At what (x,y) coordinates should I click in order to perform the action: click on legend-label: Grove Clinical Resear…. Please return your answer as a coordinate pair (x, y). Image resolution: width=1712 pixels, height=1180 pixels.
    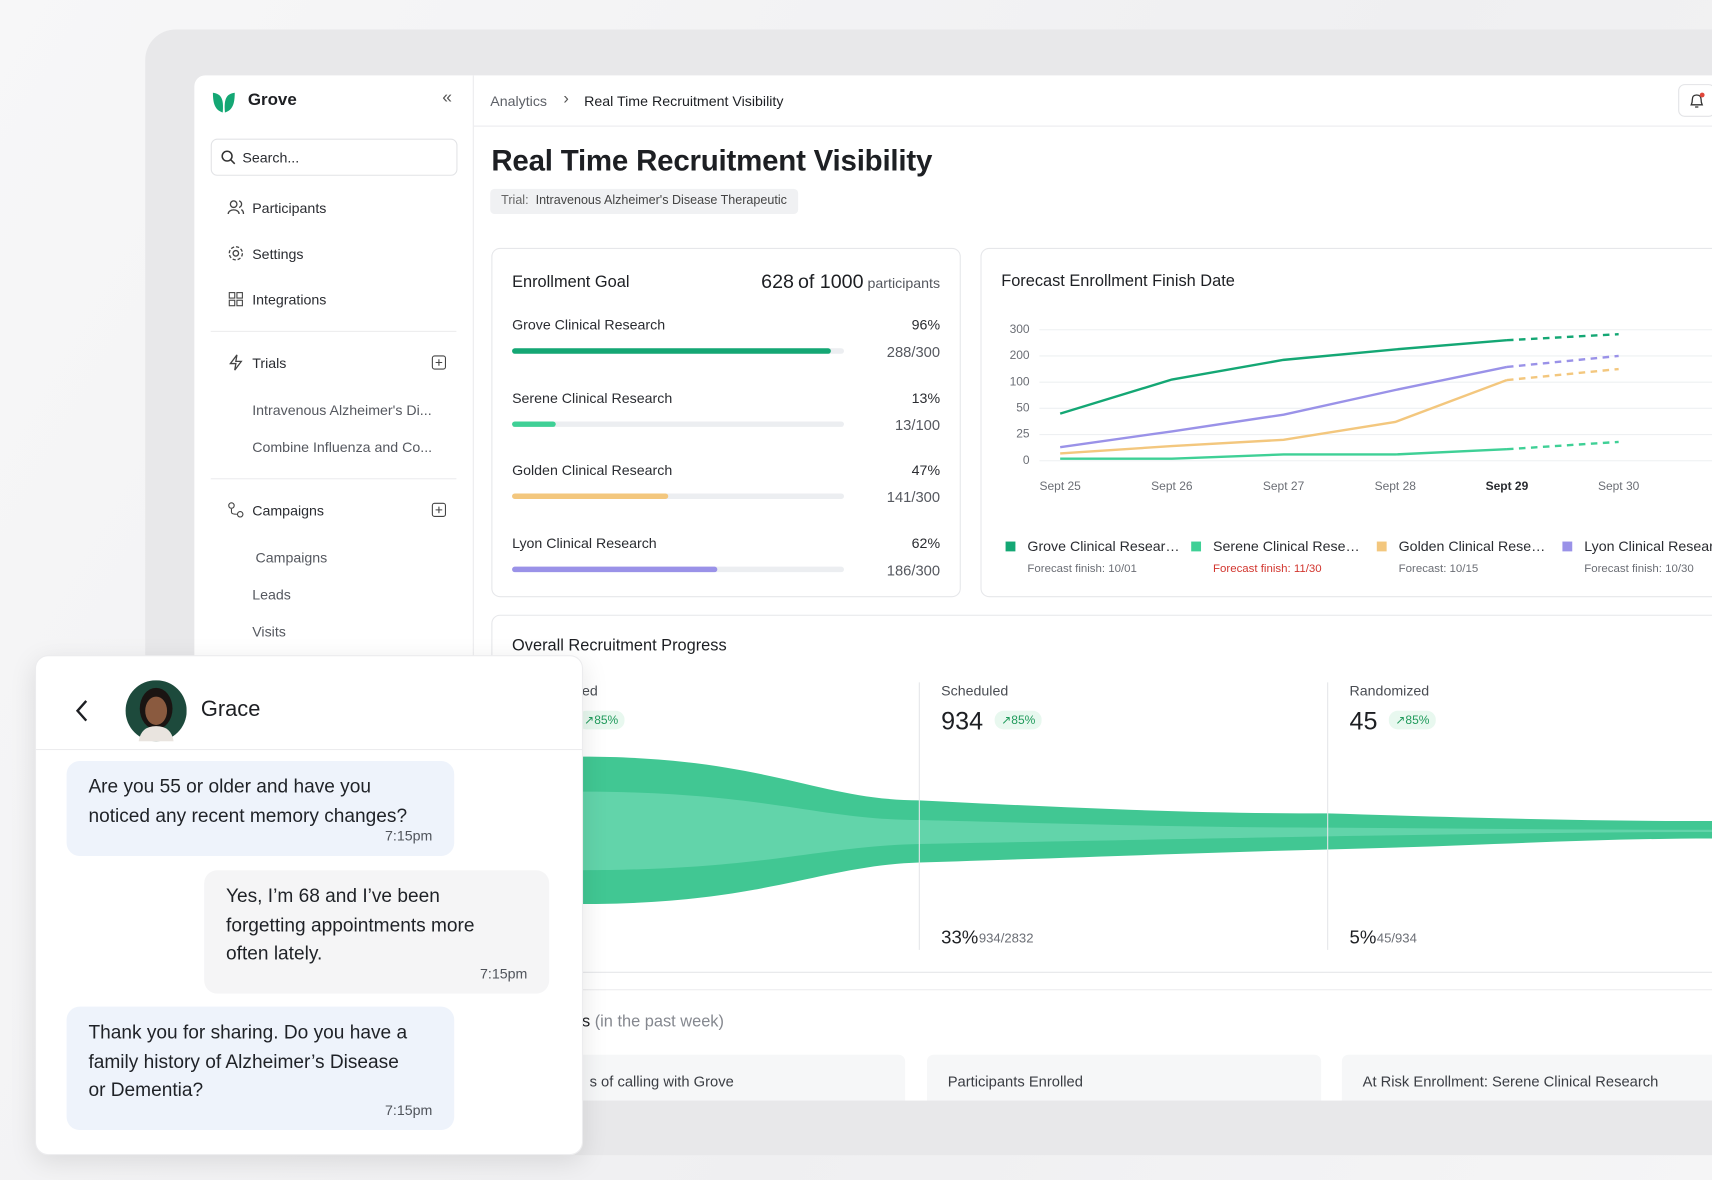
    Looking at the image, I should click on (1103, 547).